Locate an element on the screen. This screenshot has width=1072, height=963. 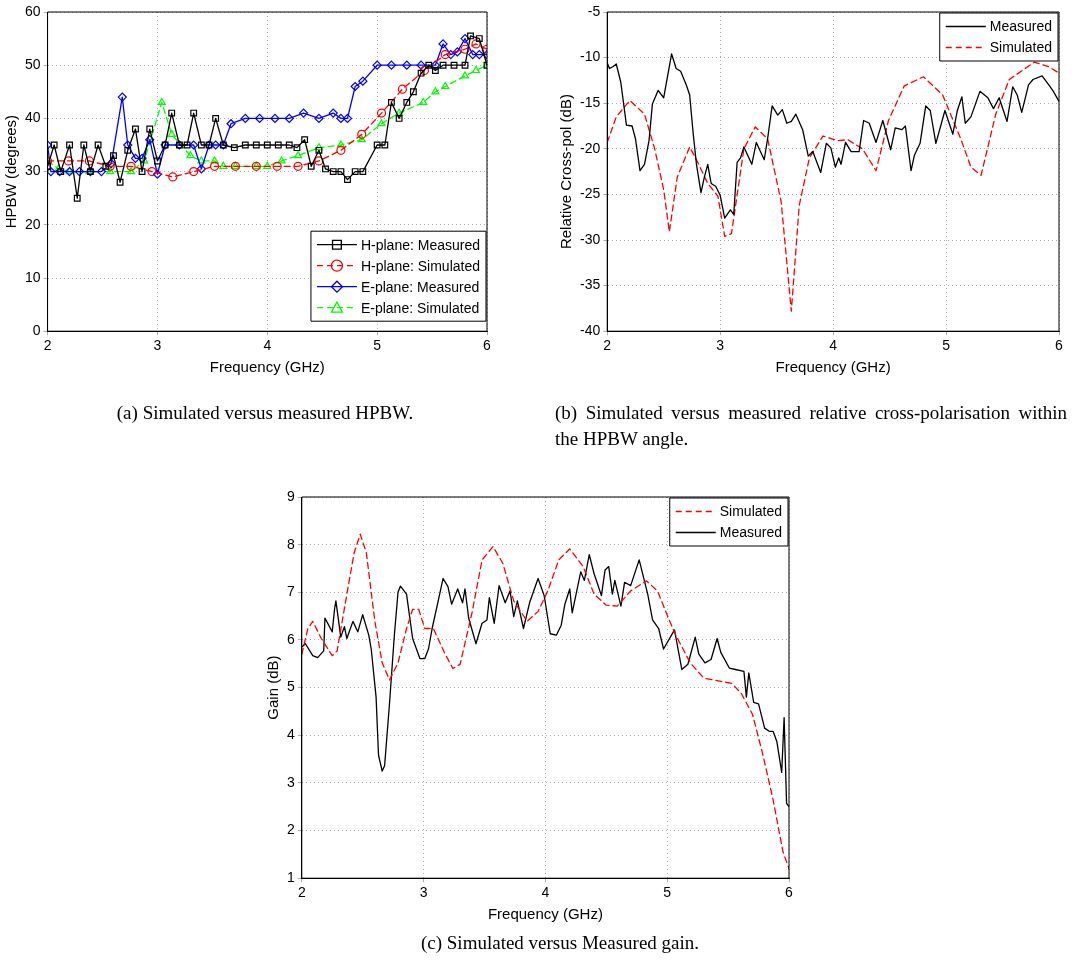
text: (b) Simulated versus measured relative cross-polarisation within the HPBW angle. is located at coordinates (811, 426).